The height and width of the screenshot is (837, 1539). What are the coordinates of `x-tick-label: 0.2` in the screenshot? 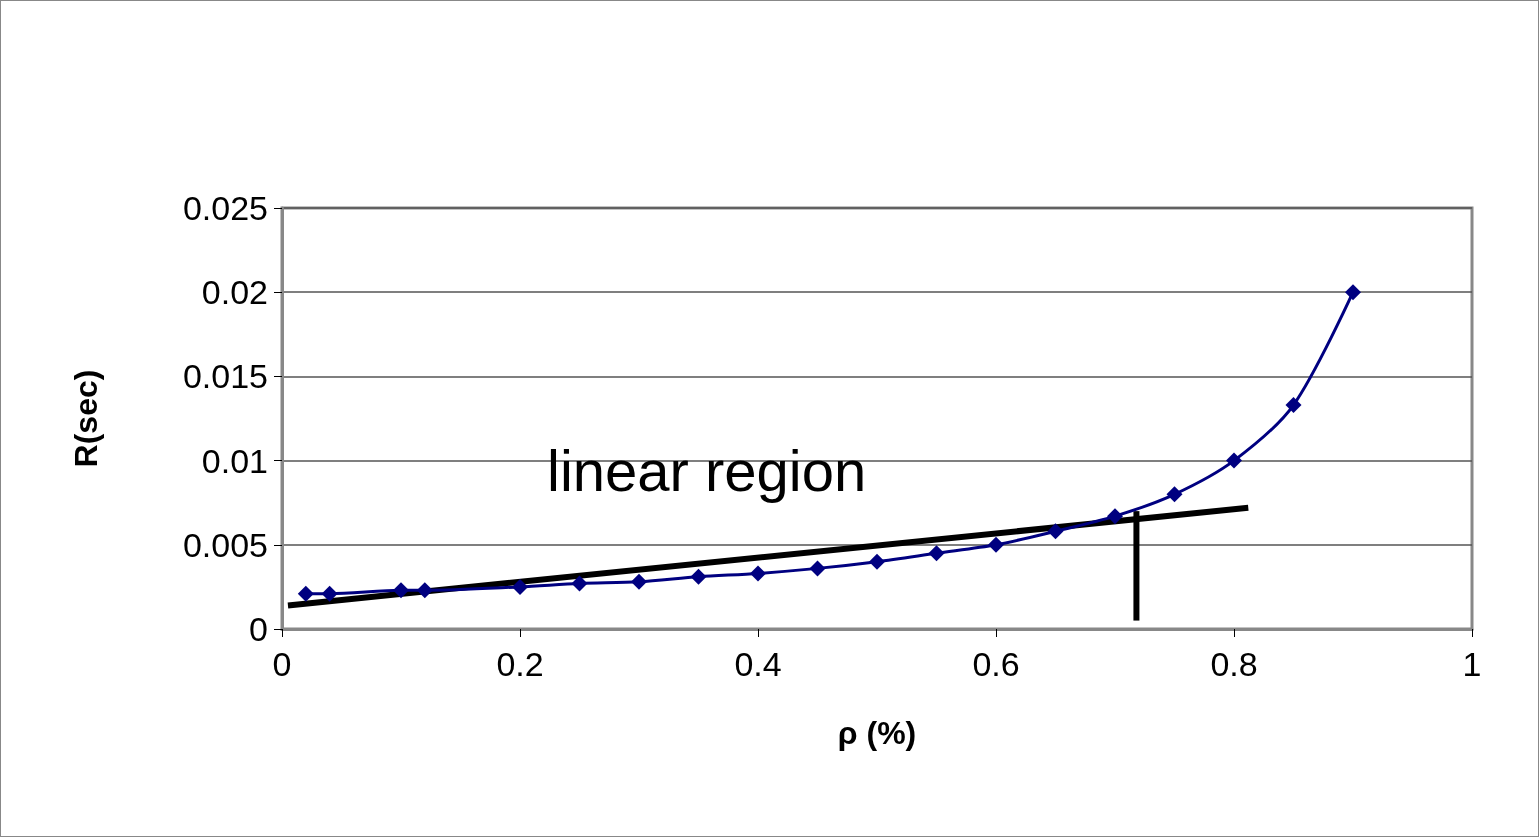 It's located at (520, 664).